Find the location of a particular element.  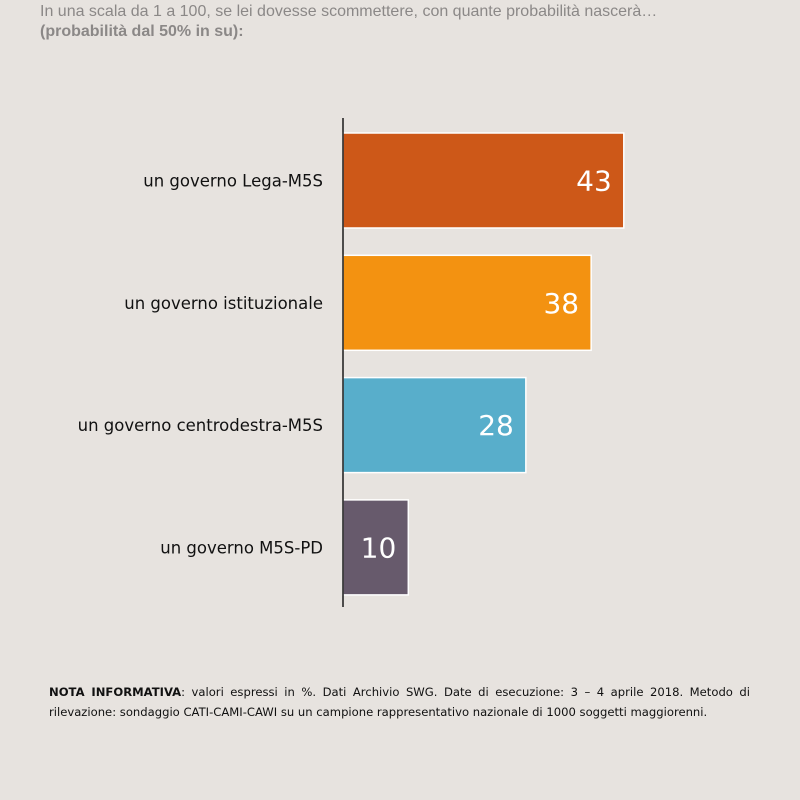

note-label: NOTA INFORMATIVA is located at coordinates (115, 692).